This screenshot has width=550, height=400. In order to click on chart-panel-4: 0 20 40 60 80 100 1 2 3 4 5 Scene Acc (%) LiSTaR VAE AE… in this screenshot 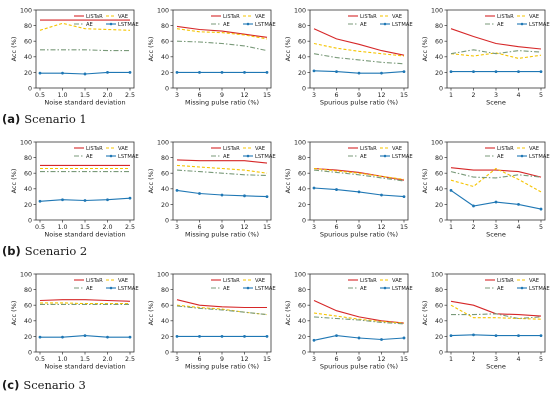, I will do `click(485, 56)`.